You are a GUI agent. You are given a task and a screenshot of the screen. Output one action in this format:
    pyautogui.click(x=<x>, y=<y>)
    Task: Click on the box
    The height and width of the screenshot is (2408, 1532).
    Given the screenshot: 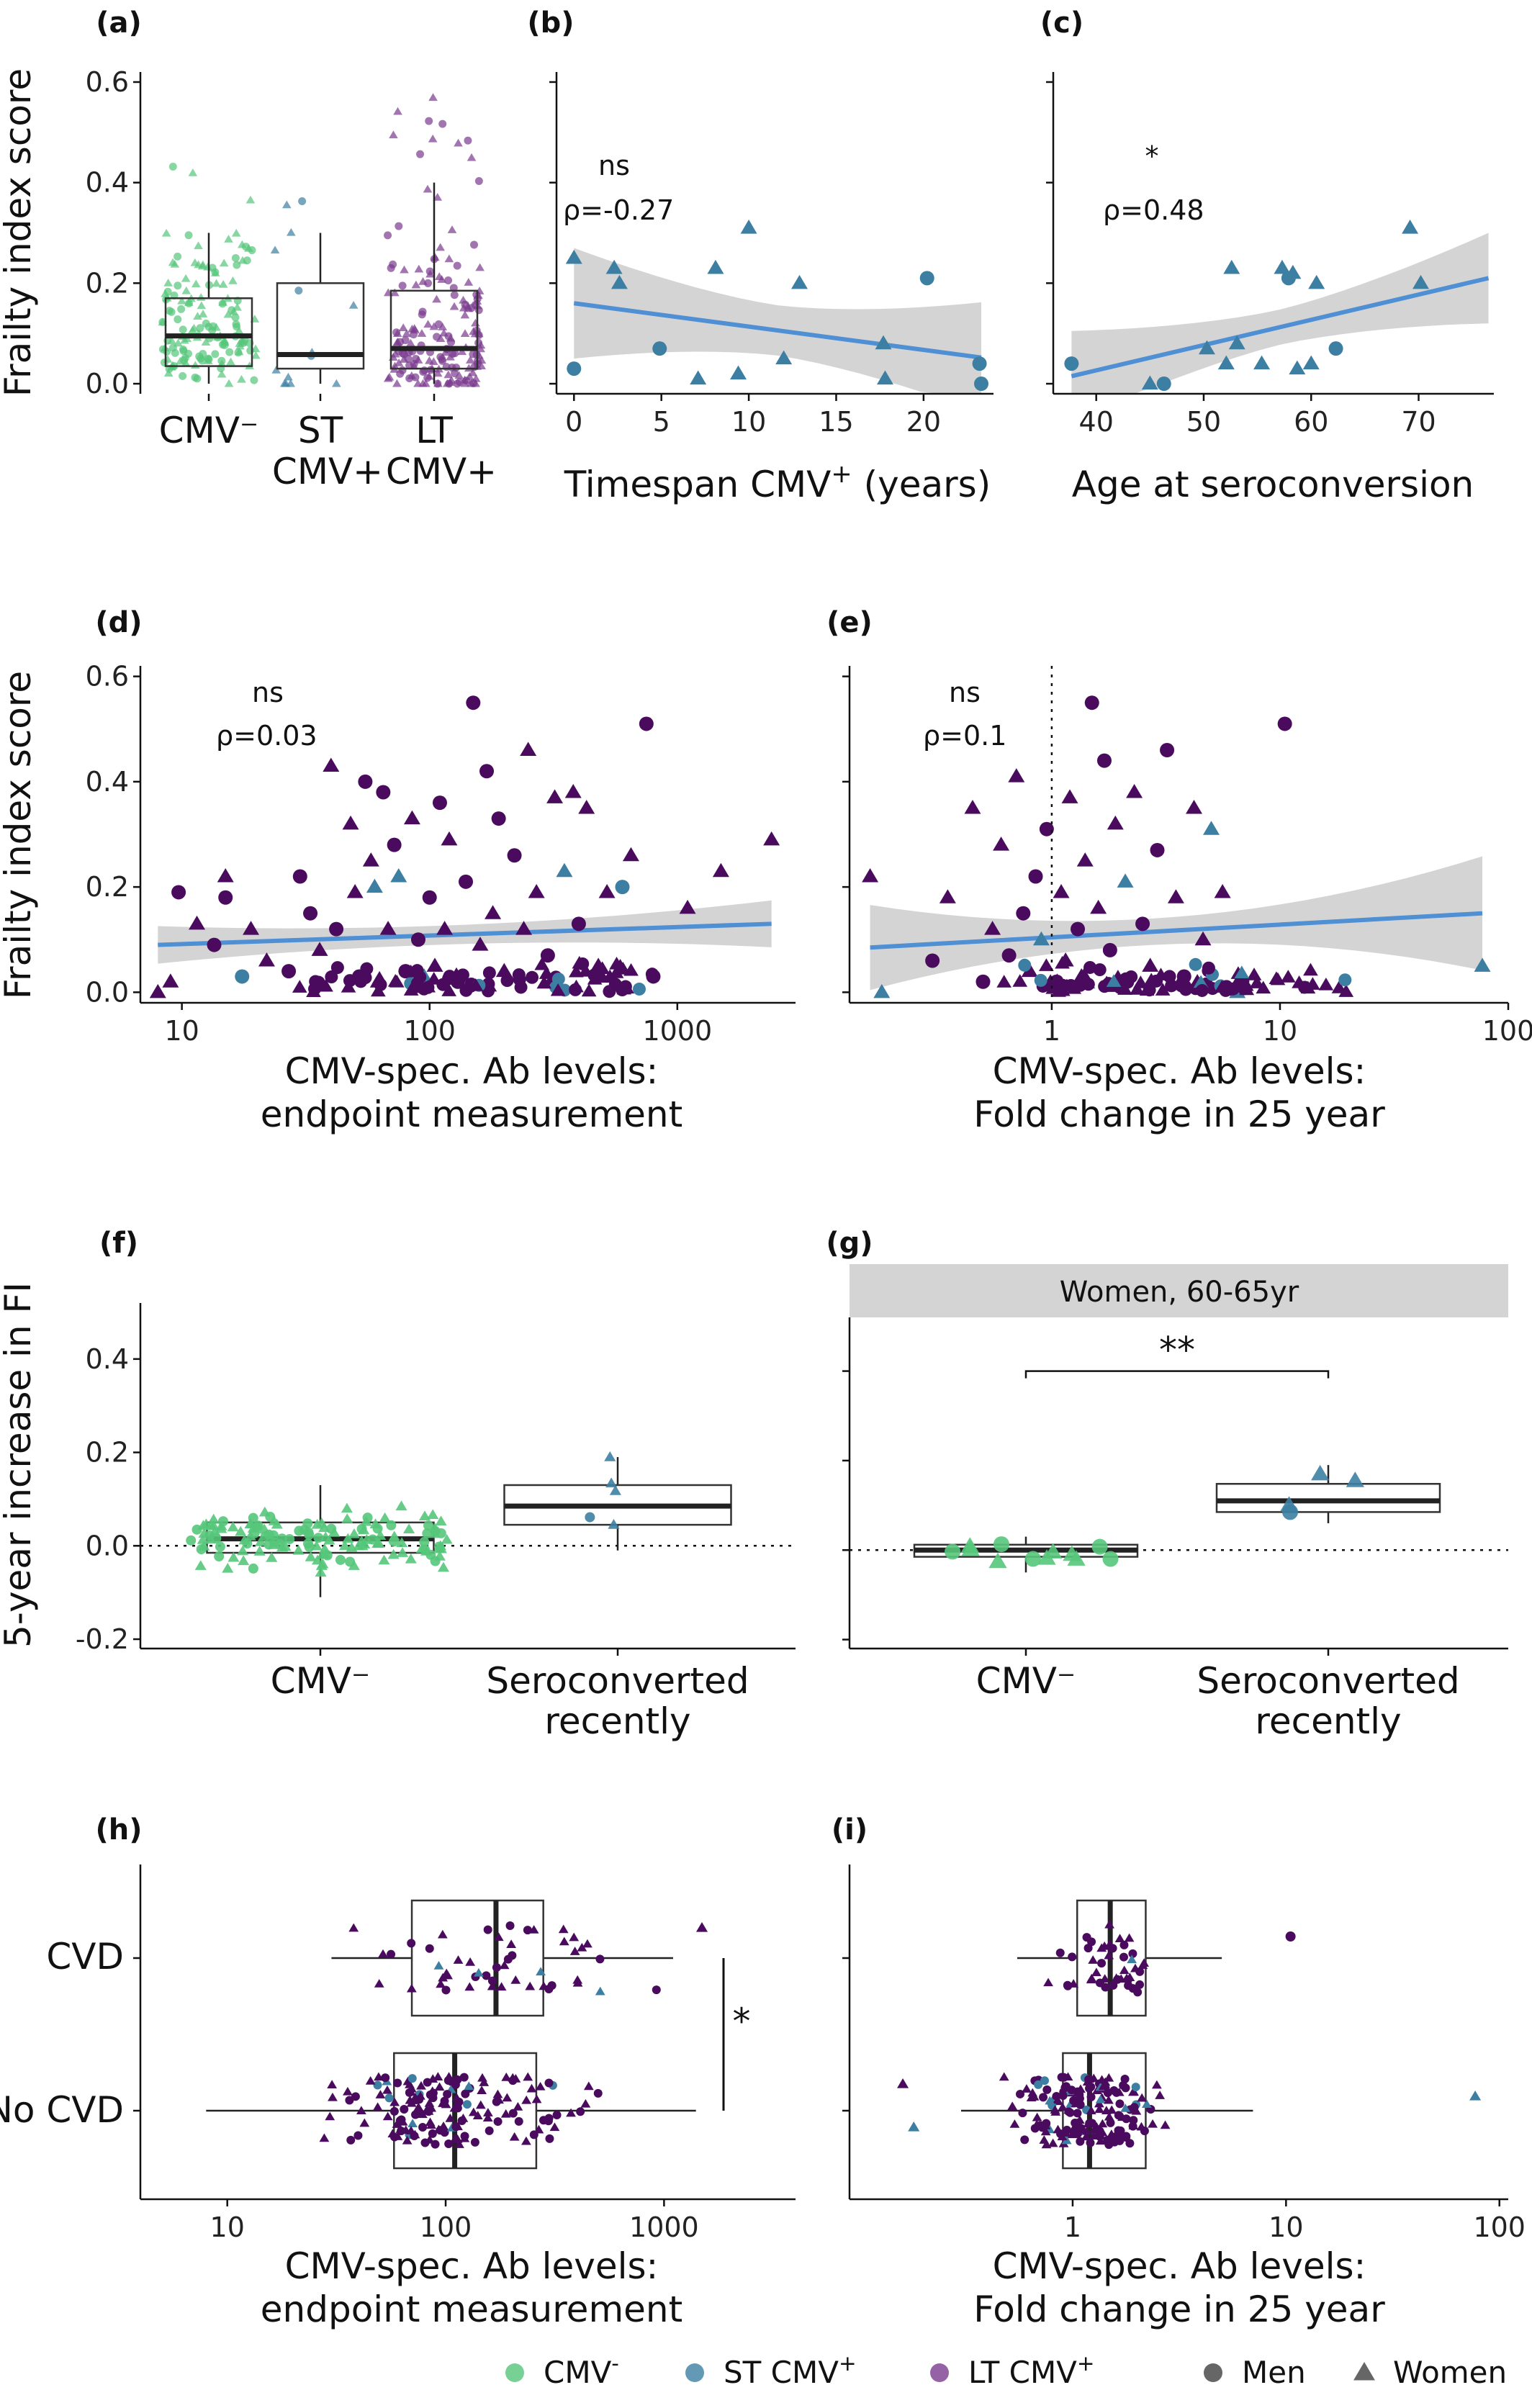 What is the action you would take?
    pyautogui.click(x=1328, y=1497)
    